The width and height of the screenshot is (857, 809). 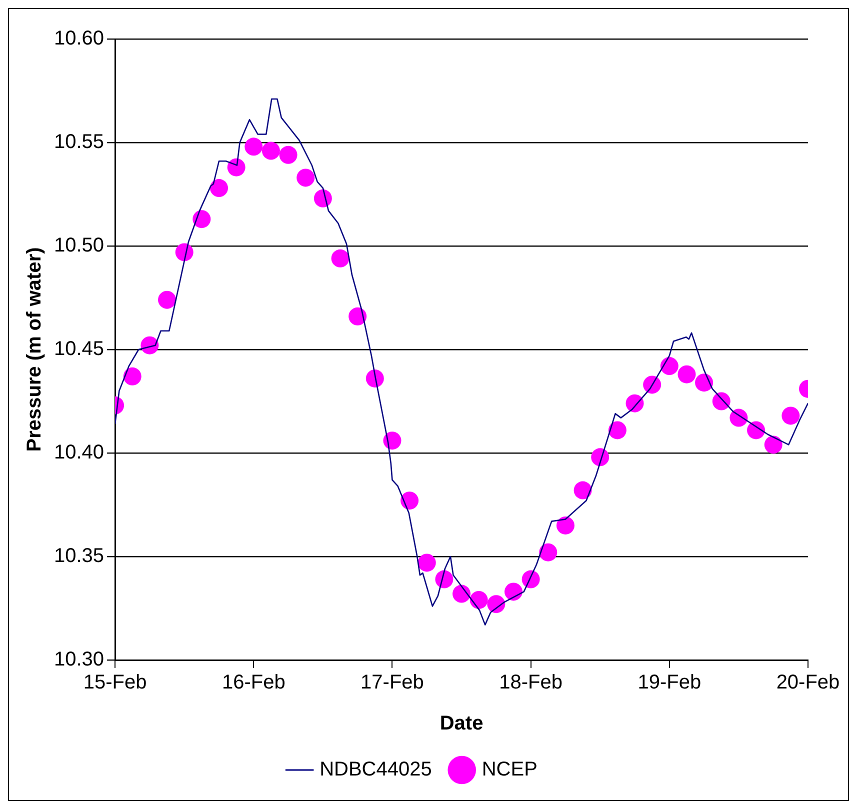 What do you see at coordinates (115, 683) in the screenshot?
I see `x-tick-label: 15-Feb` at bounding box center [115, 683].